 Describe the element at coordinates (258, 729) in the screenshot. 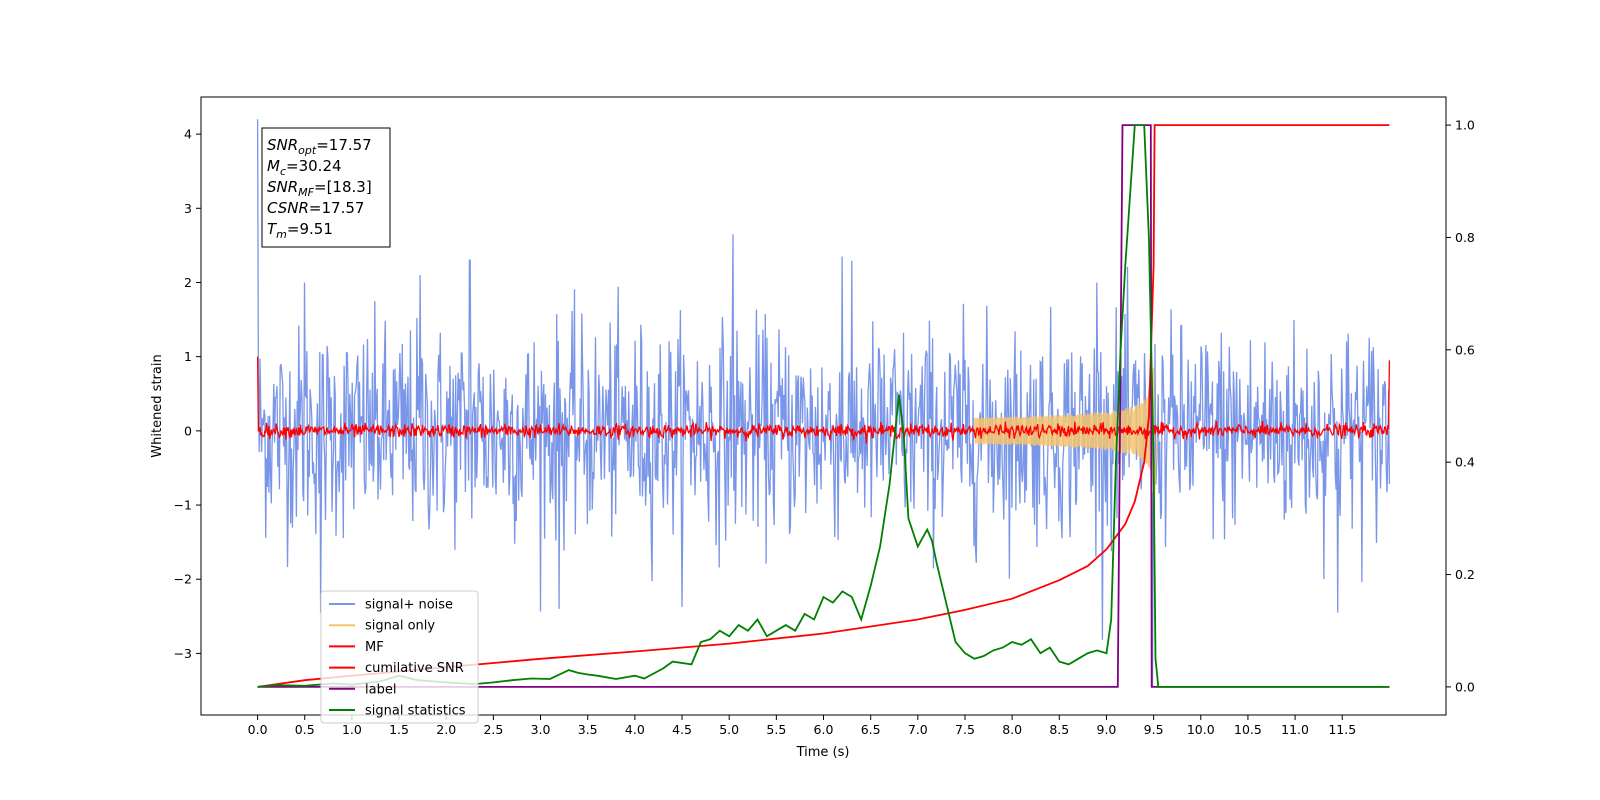

I see `x-tick-label: 0.0` at that location.